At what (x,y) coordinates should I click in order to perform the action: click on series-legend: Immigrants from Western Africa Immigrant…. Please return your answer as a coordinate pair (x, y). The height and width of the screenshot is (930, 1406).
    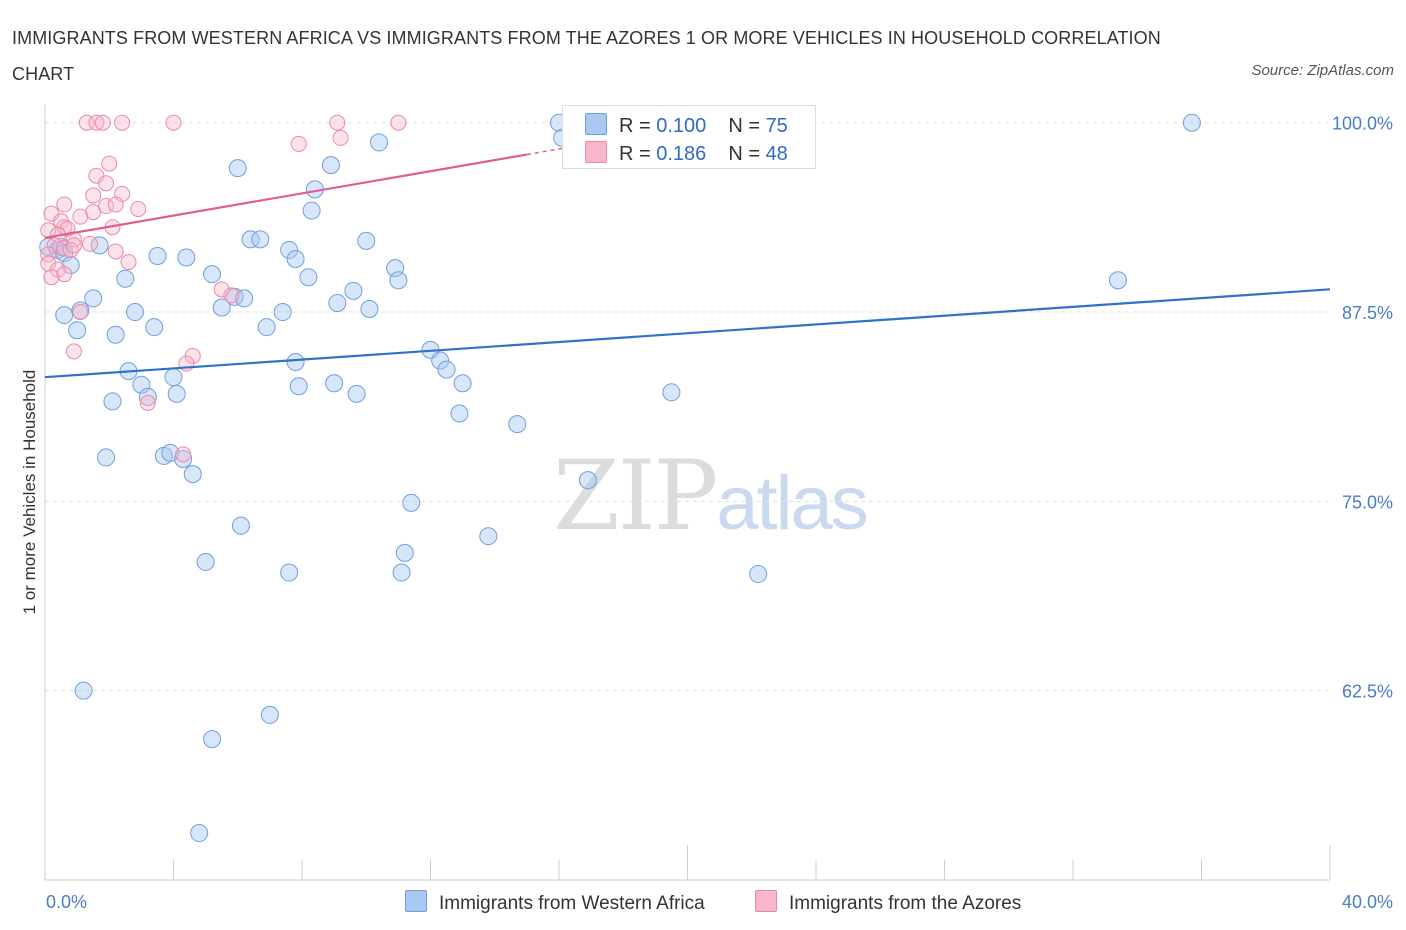
    Looking at the image, I should click on (703, 903).